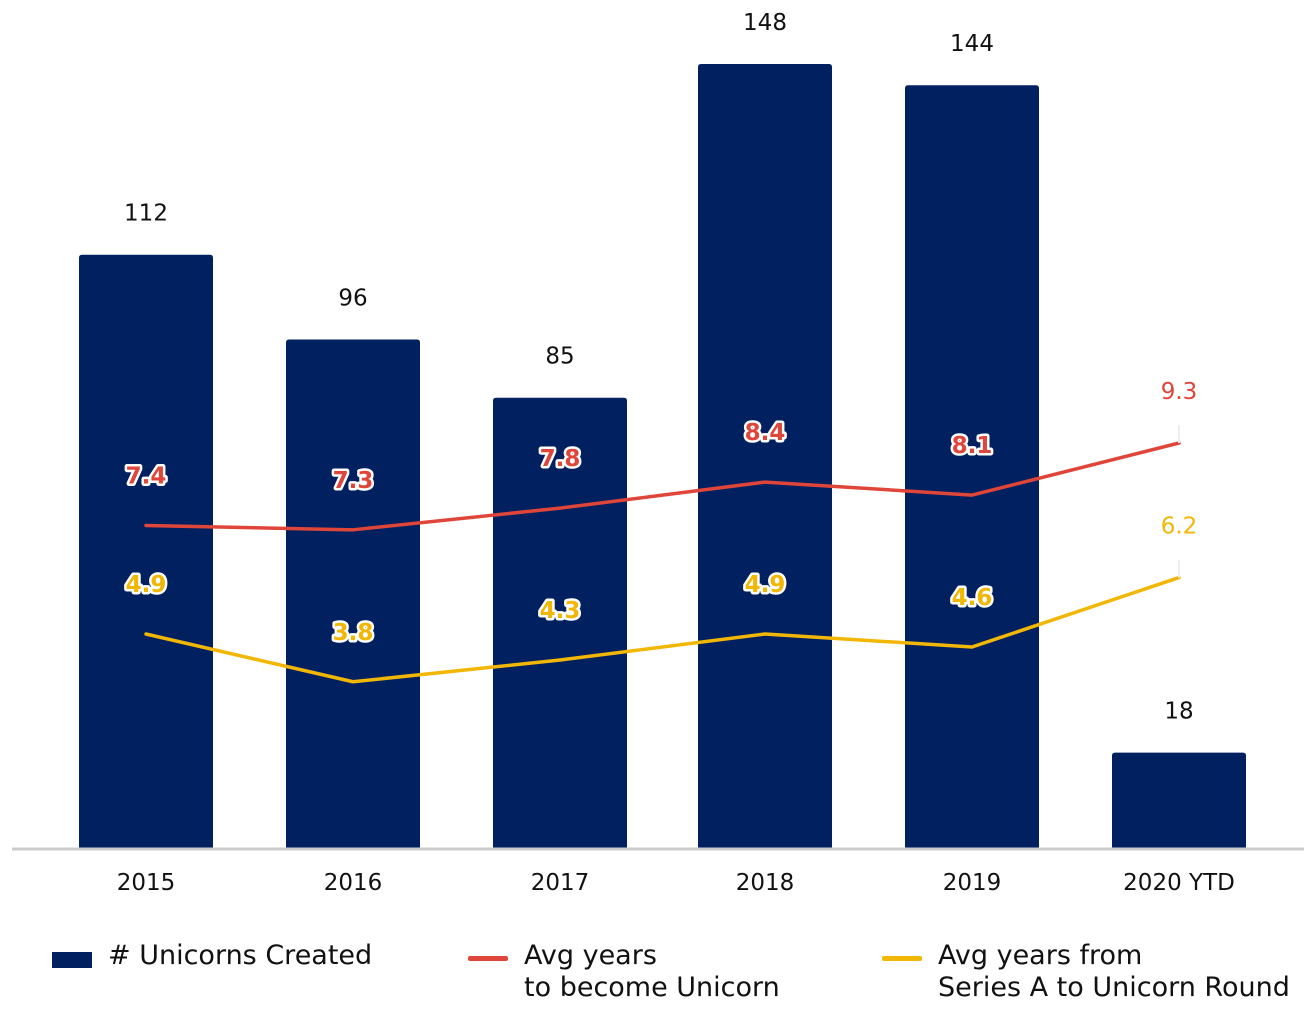  What do you see at coordinates (662, 629) in the screenshot?
I see `series-a-line` at bounding box center [662, 629].